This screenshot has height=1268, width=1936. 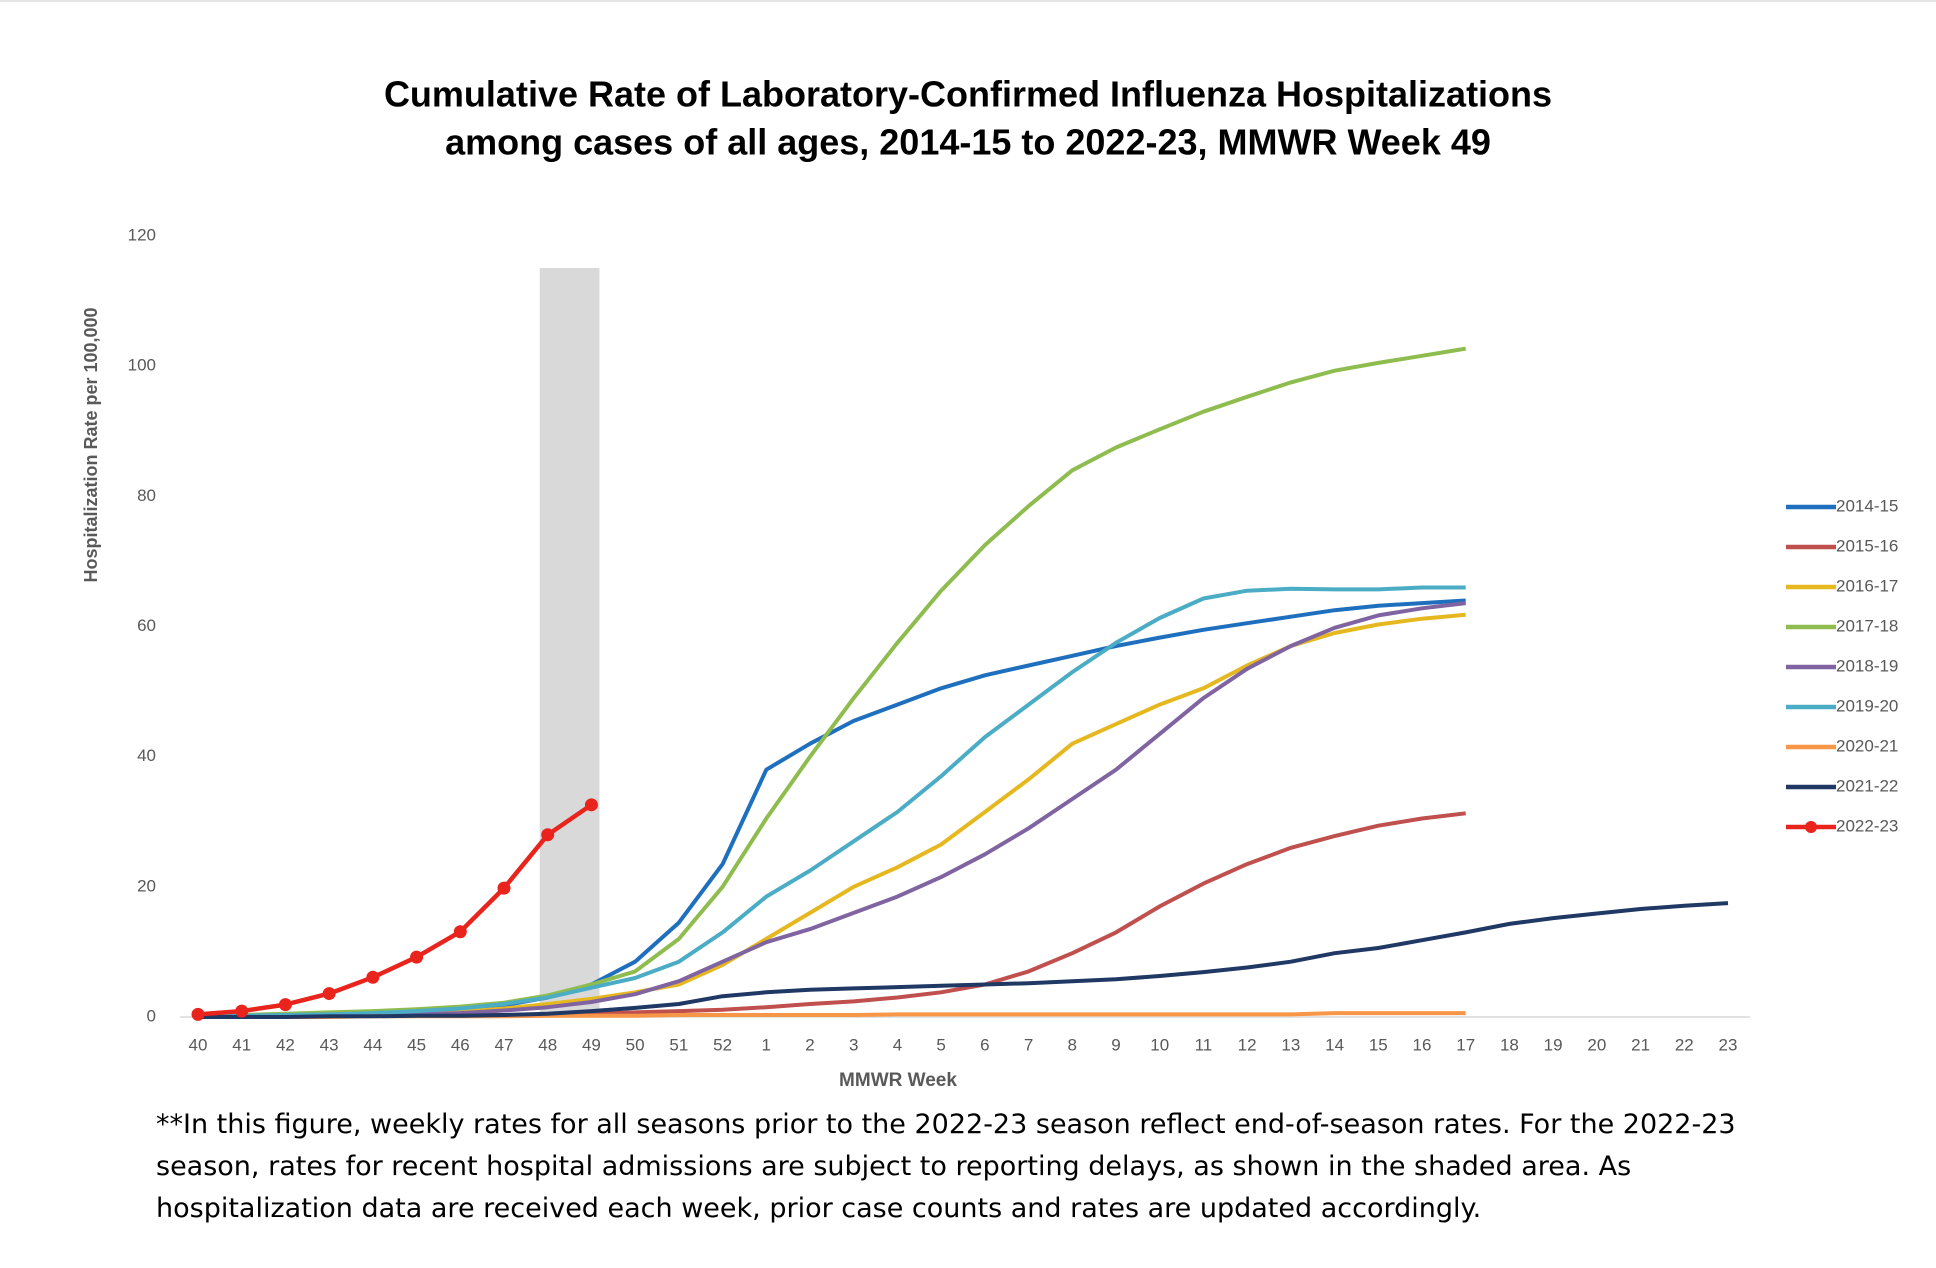 I want to click on legend-label: 2021-22, so click(x=1867, y=785).